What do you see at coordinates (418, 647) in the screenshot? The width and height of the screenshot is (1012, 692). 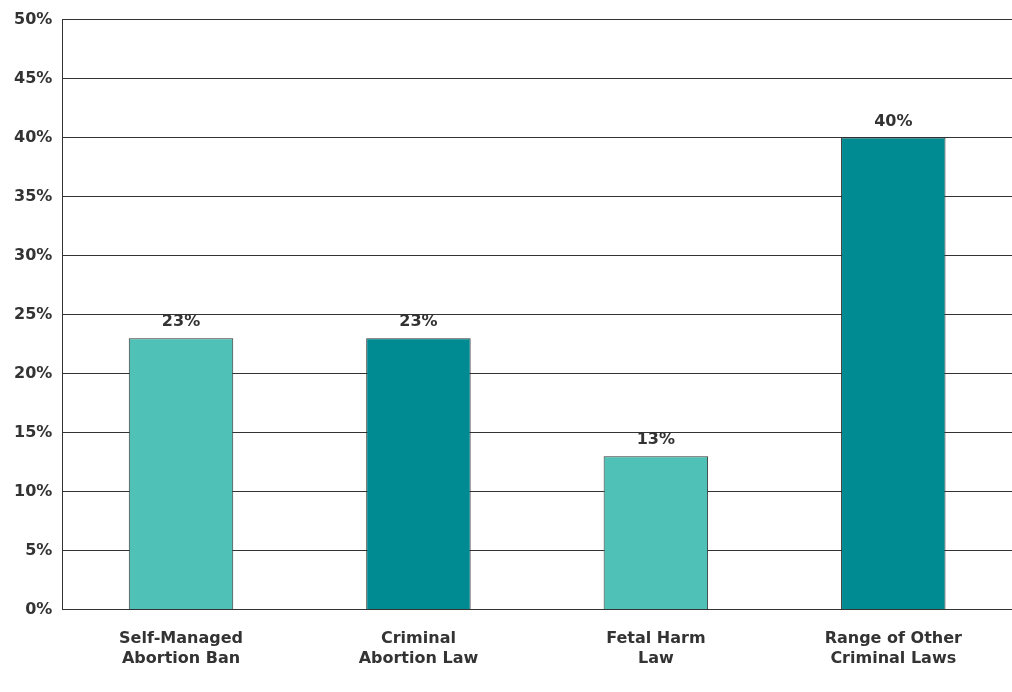 I see `x-tick-label: Criminal Abortion Law` at bounding box center [418, 647].